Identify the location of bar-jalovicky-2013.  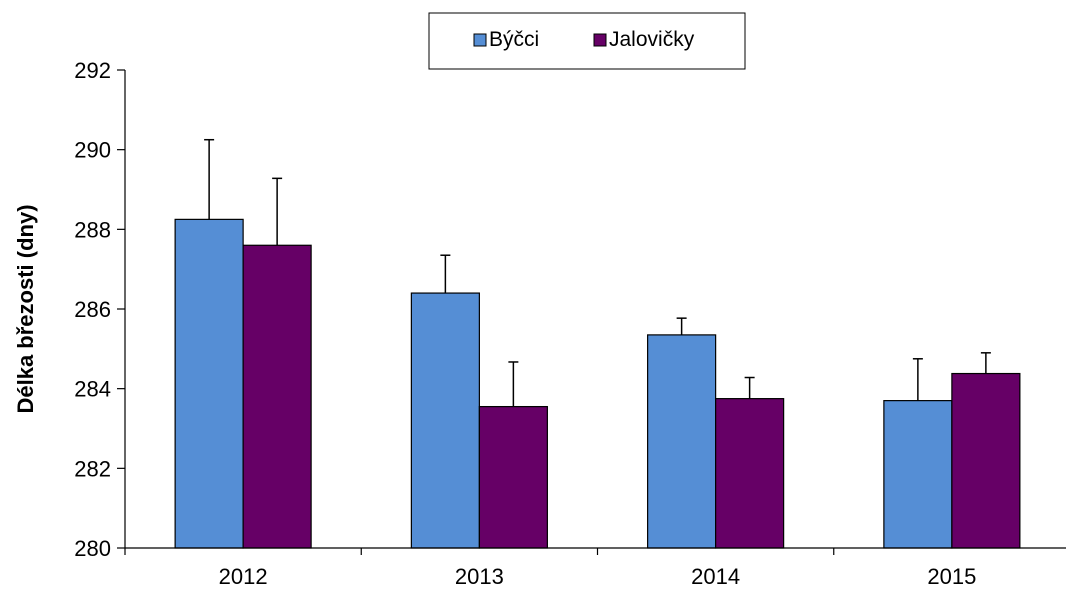
(513, 477).